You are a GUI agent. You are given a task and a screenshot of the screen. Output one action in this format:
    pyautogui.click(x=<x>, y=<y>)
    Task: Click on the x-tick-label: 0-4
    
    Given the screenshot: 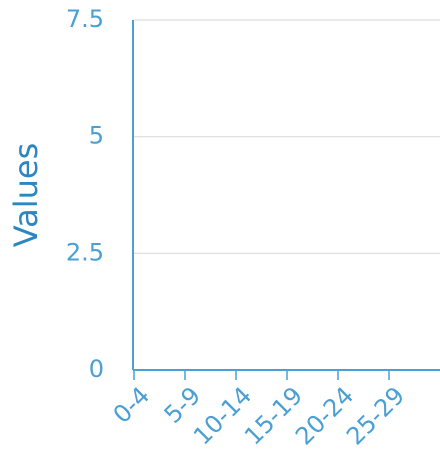 What is the action you would take?
    pyautogui.click(x=132, y=405)
    